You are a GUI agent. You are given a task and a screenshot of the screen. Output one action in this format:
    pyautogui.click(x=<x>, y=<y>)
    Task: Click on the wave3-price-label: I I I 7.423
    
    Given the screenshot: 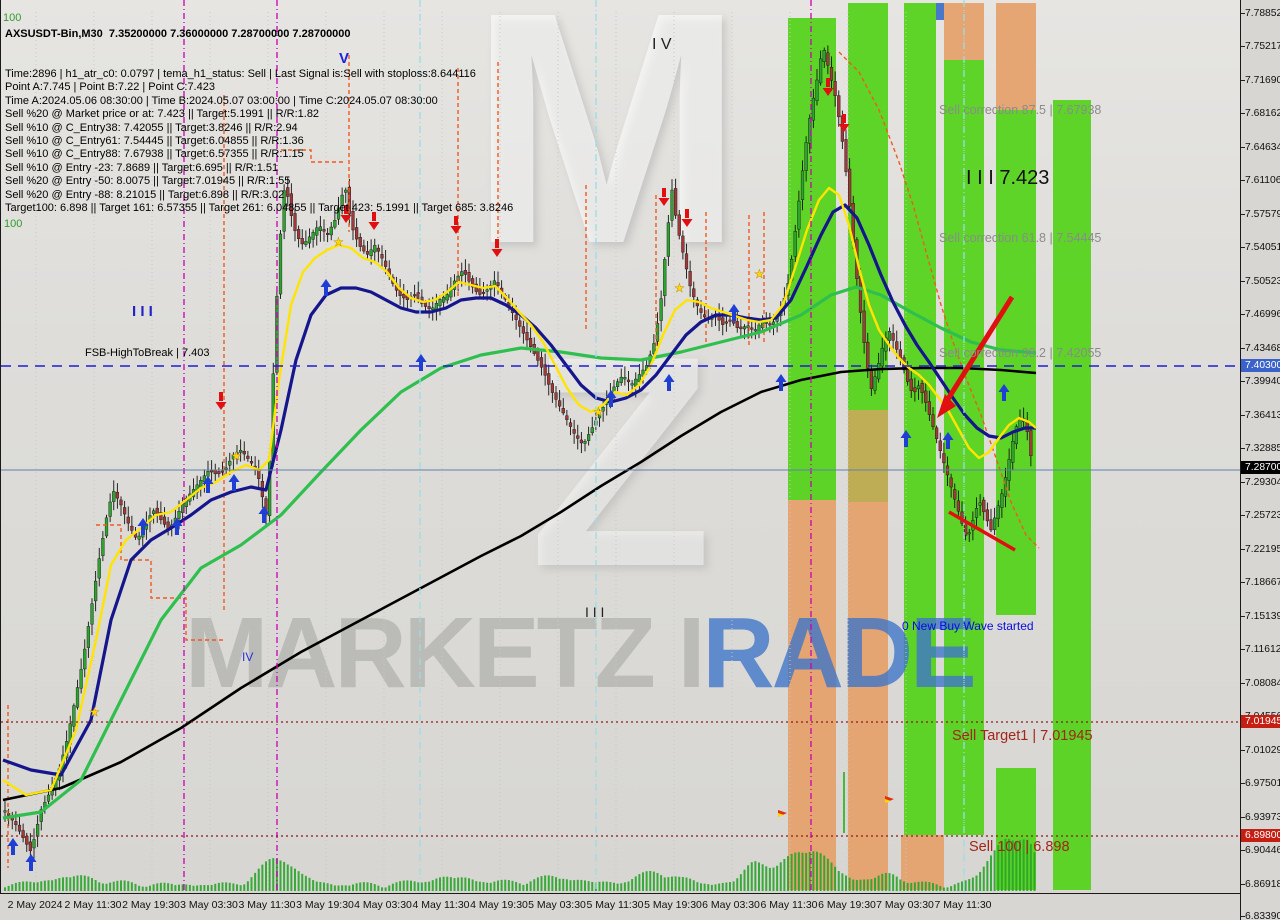 What is the action you would take?
    pyautogui.click(x=1008, y=178)
    